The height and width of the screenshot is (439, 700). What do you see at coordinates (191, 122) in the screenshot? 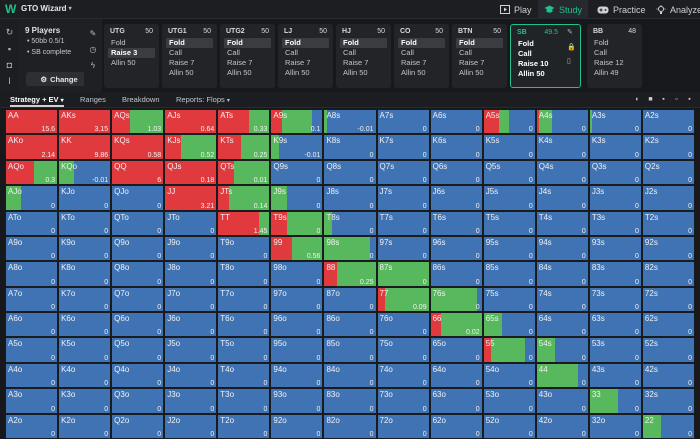
I see `hand-cell: AJs 0.64` at bounding box center [191, 122].